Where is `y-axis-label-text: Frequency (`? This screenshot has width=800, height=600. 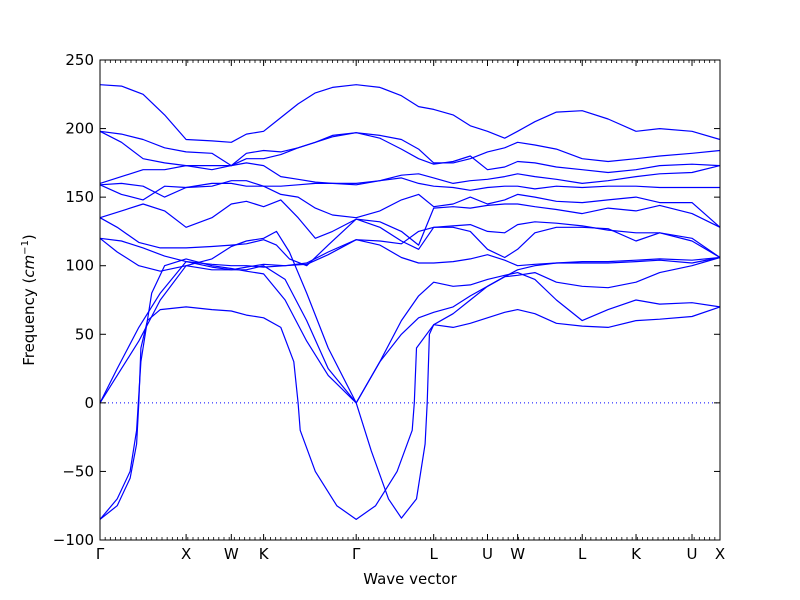
y-axis-label-text: Frequency ( is located at coordinates (29, 322).